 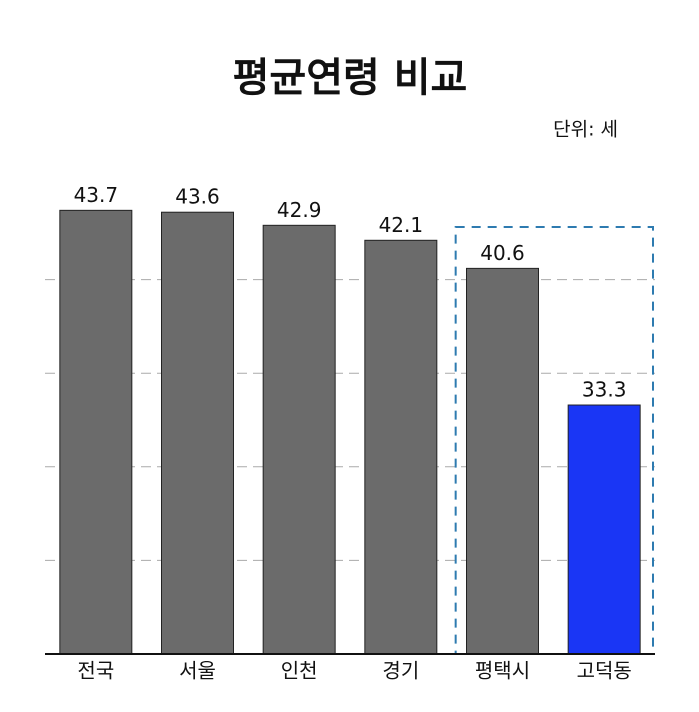 I want to click on x-tick-label: 인천, so click(x=299, y=671).